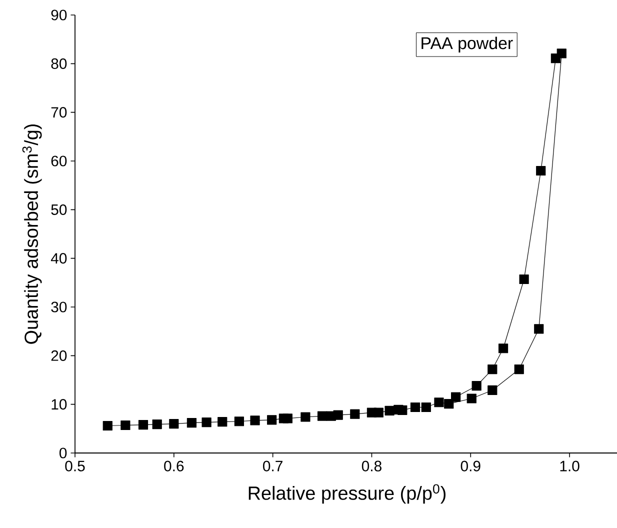 The width and height of the screenshot is (617, 528). What do you see at coordinates (467, 44) in the screenshot?
I see `annotation: PAA powder` at bounding box center [467, 44].